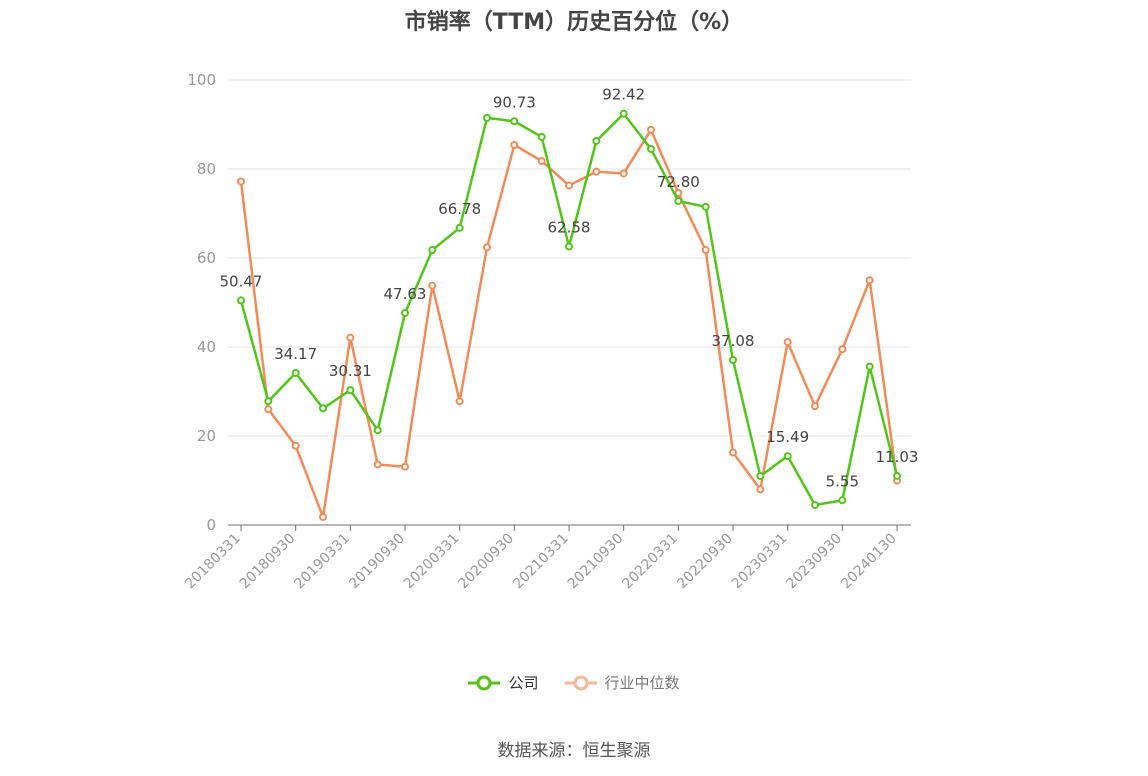  I want to click on x-tick-label: 20220930, so click(705, 562).